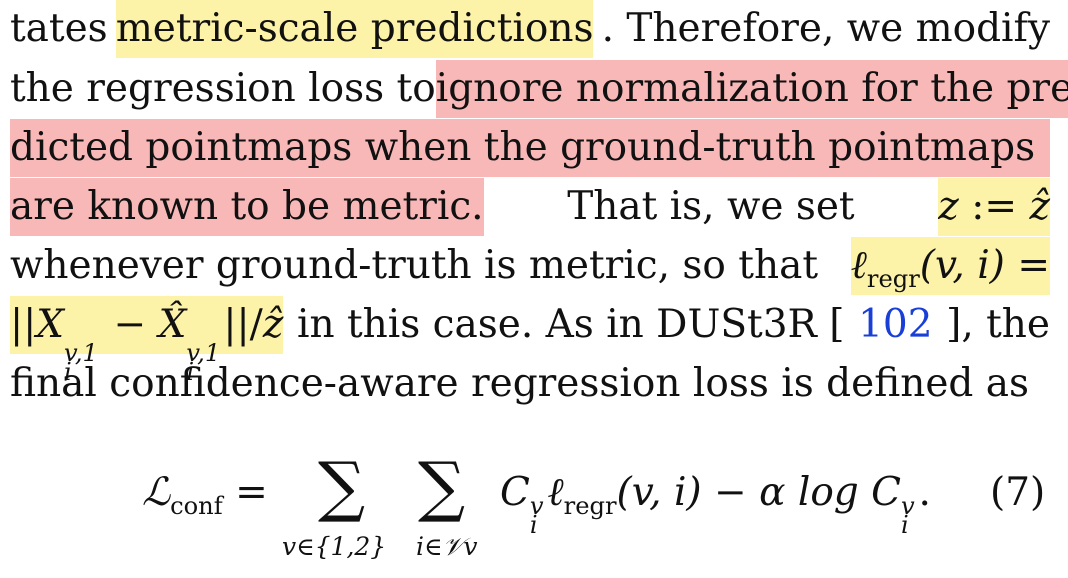 This screenshot has height=578, width=1068. What do you see at coordinates (342, 486) in the screenshot?
I see `sum-symbol-1: ∑` at bounding box center [342, 486].